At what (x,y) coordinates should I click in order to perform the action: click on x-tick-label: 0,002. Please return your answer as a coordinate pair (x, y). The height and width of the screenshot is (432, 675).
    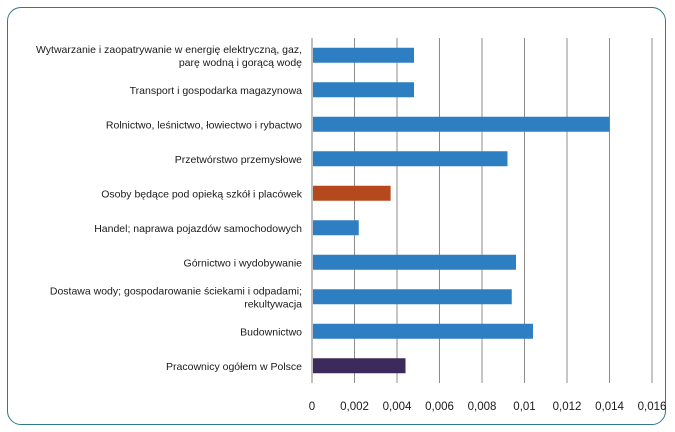
    Looking at the image, I should click on (354, 407).